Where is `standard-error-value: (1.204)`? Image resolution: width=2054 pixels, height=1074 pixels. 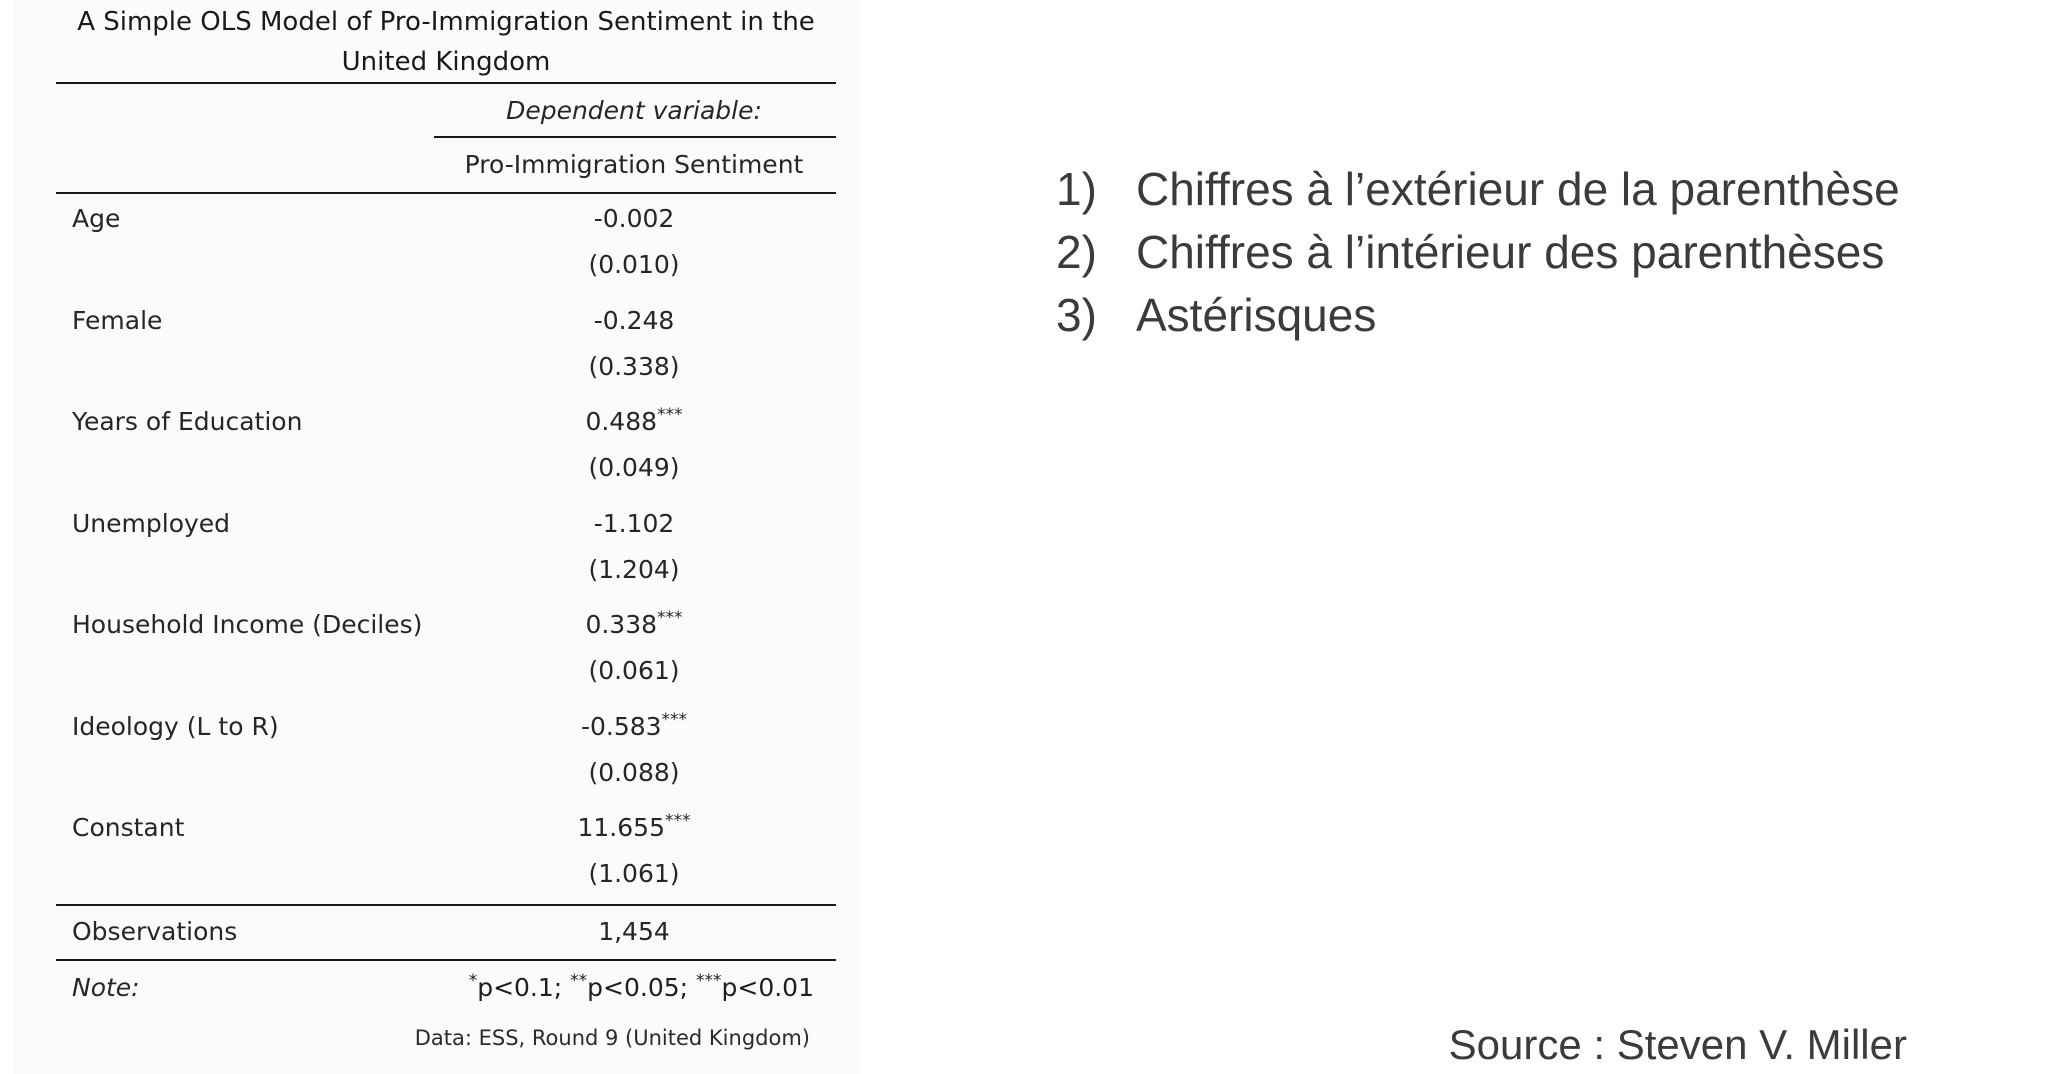
standard-error-value: (1.204) is located at coordinates (634, 569).